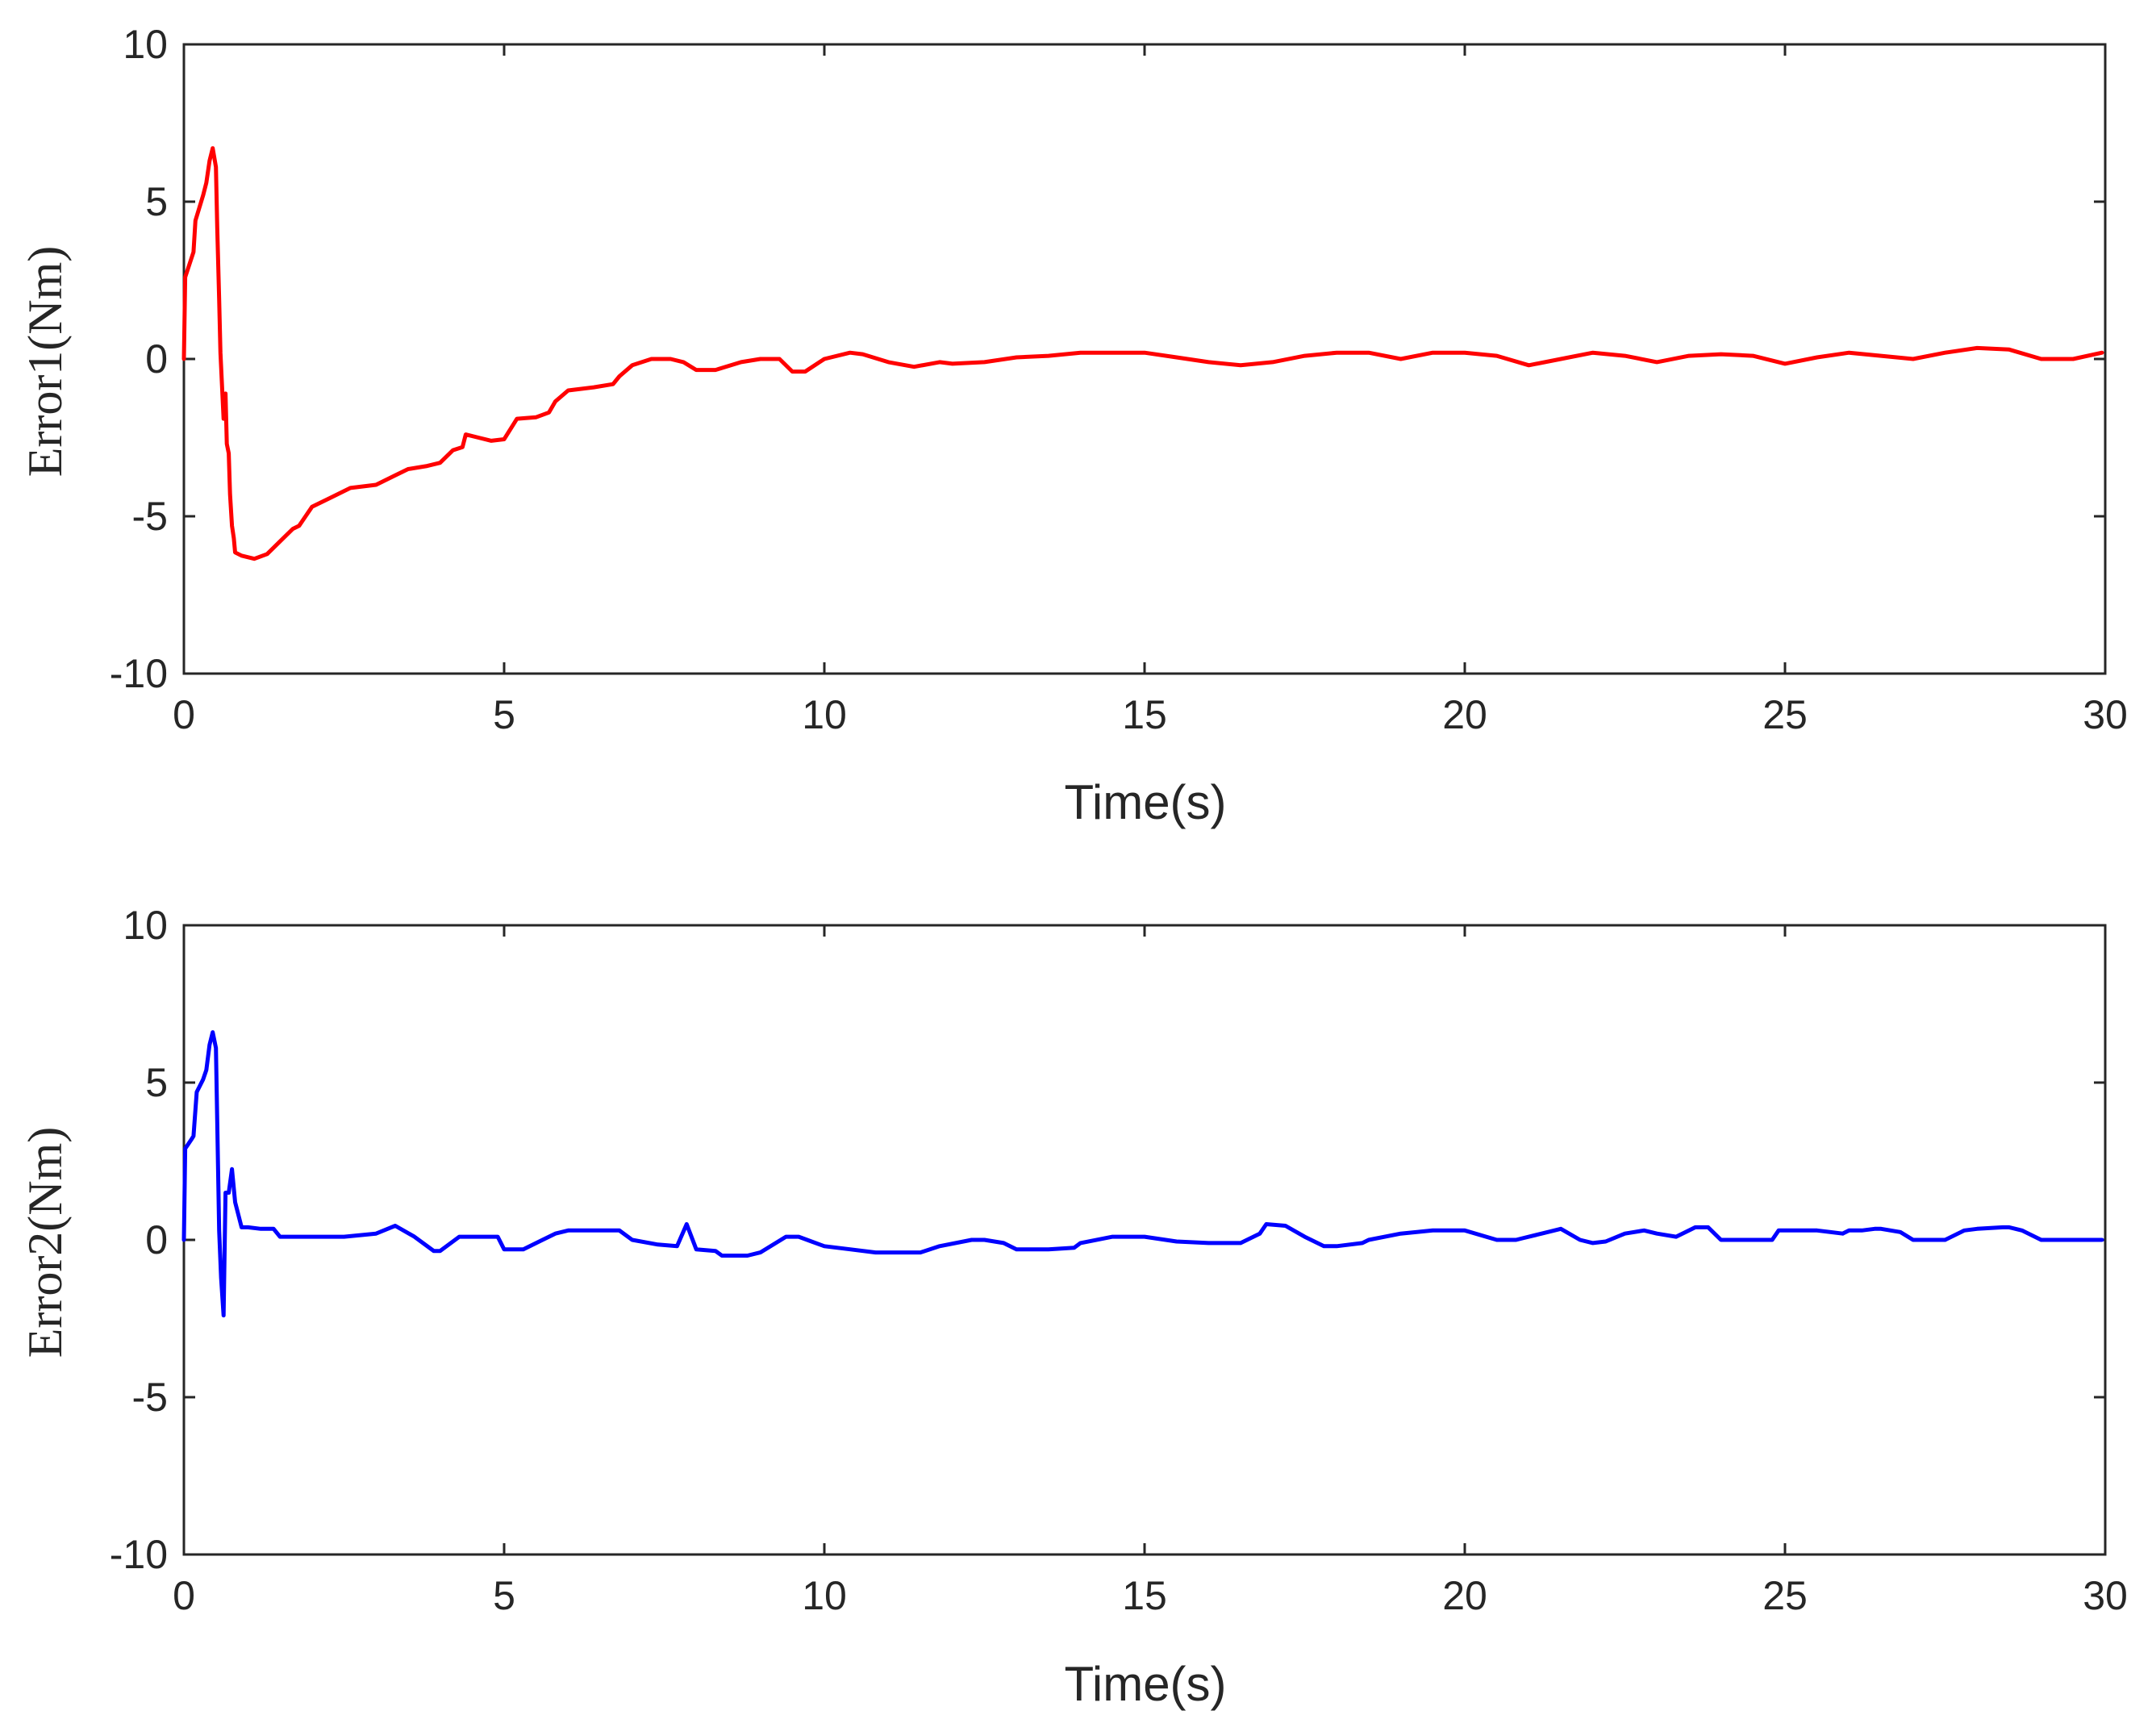 The width and height of the screenshot is (2152, 1736). Describe the element at coordinates (1142, 1174) in the screenshot. I see `series-line-error2` at that location.